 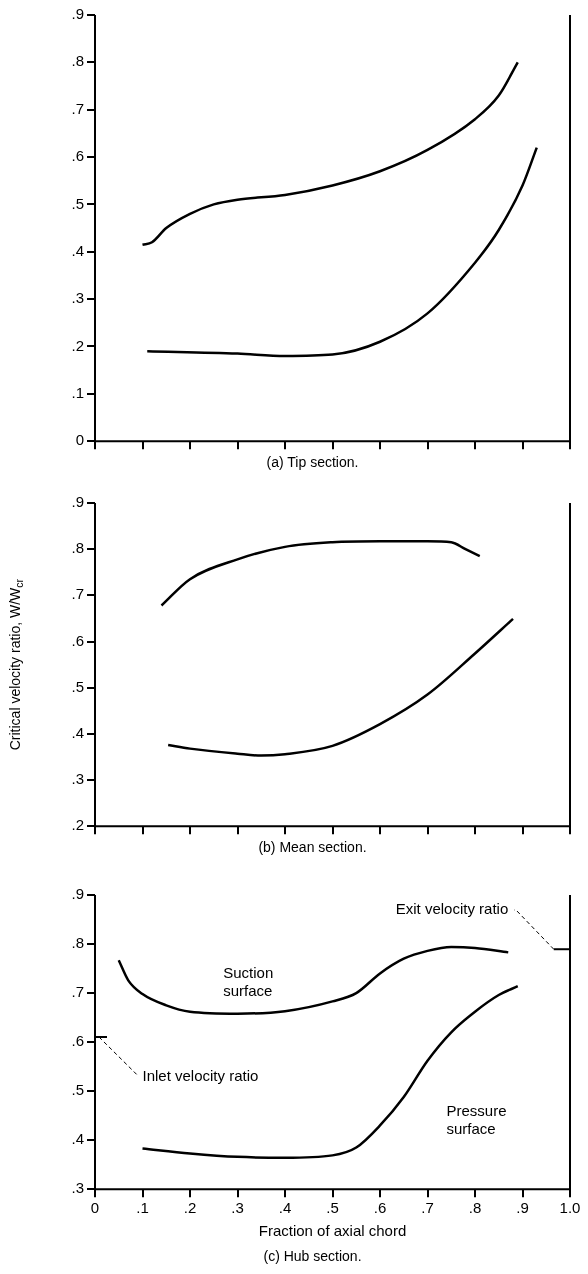 I want to click on x-tick-label: .8, so click(x=475, y=1208).